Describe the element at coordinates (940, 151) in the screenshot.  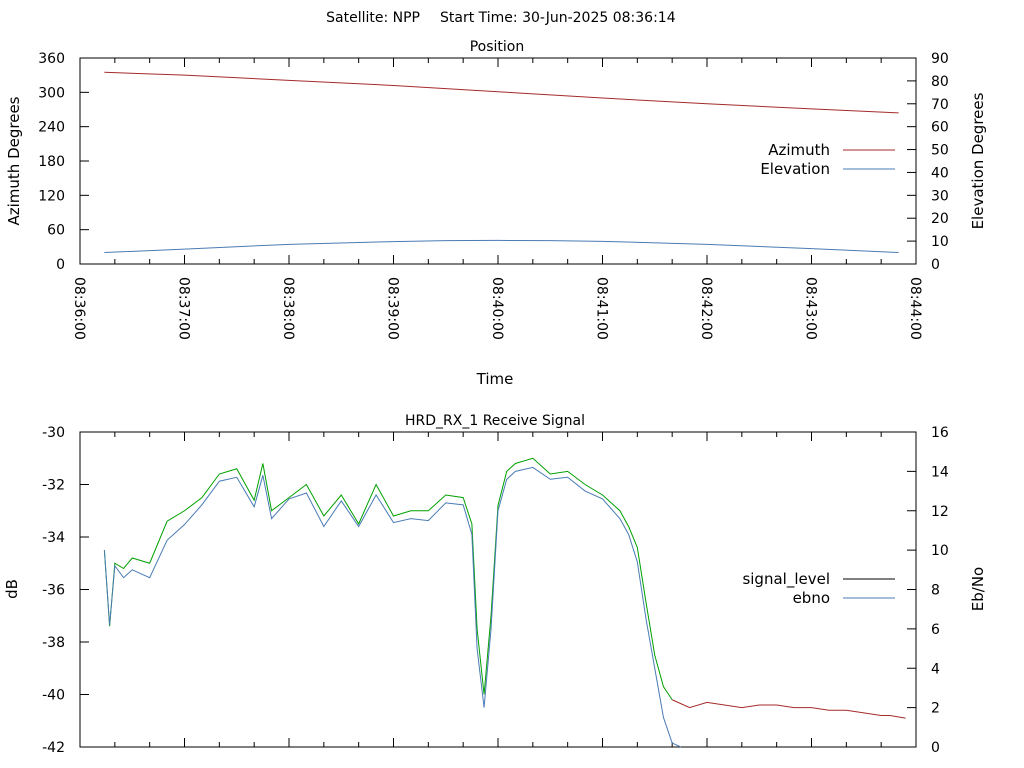
I see `y2-tick-label: 50` at that location.